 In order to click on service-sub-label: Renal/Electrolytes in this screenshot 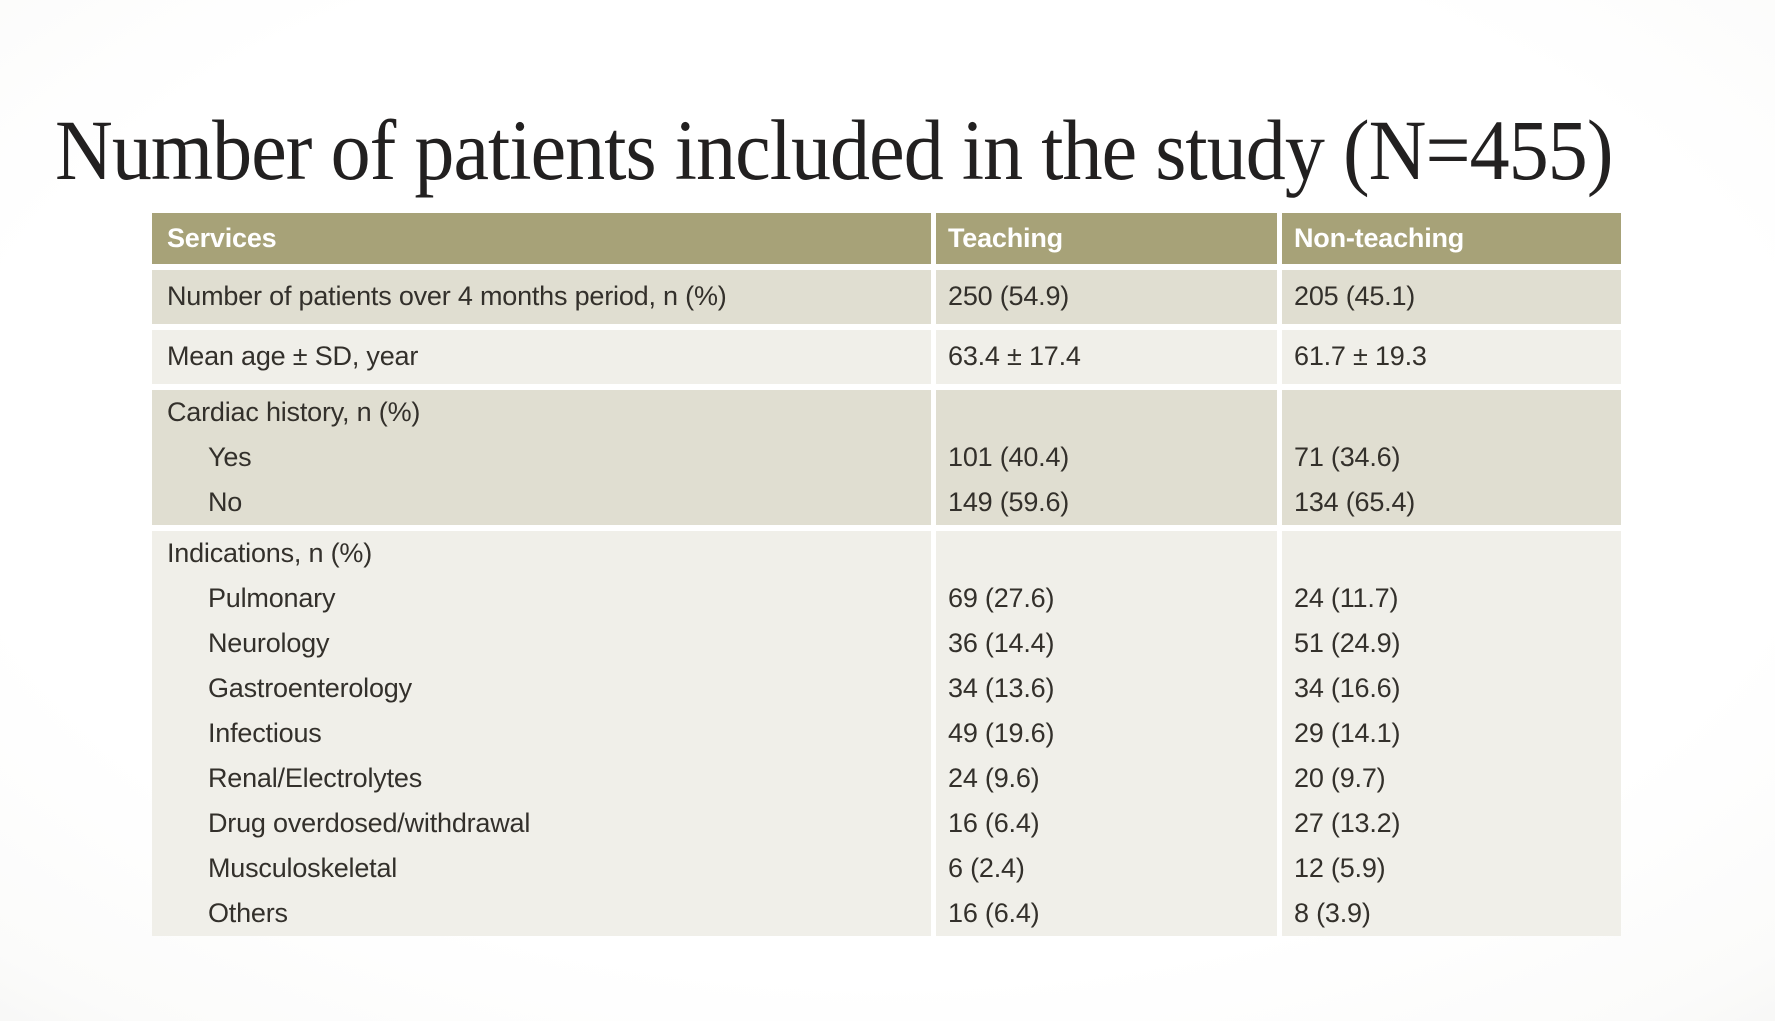, I will do `click(315, 778)`.